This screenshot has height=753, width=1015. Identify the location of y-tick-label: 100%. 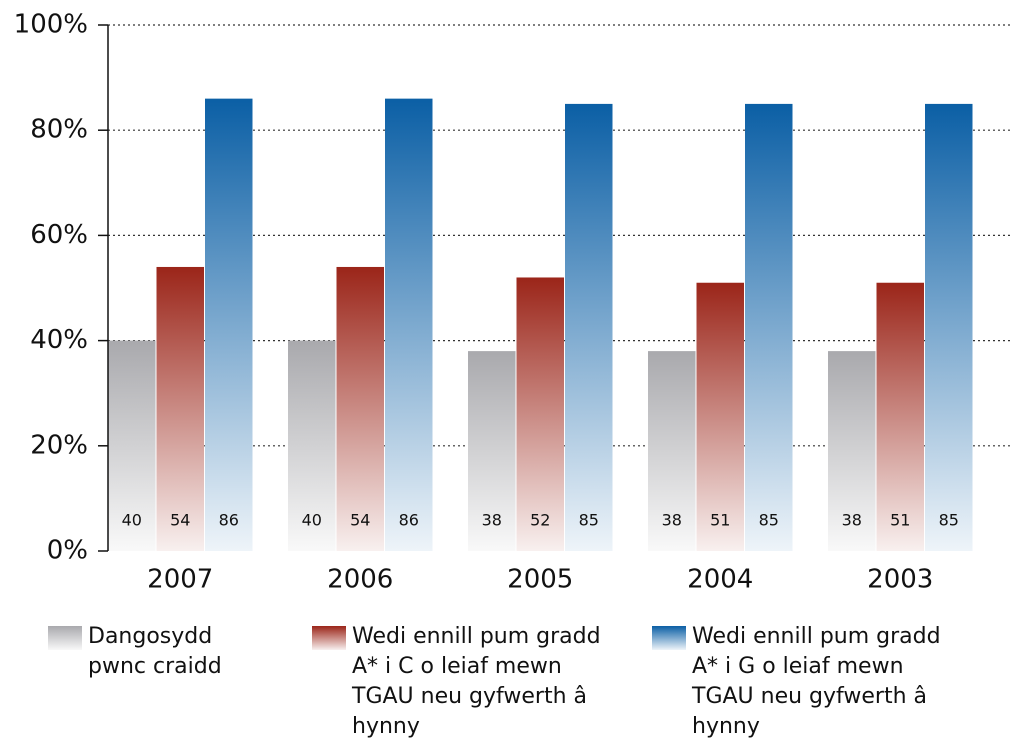
(51, 25).